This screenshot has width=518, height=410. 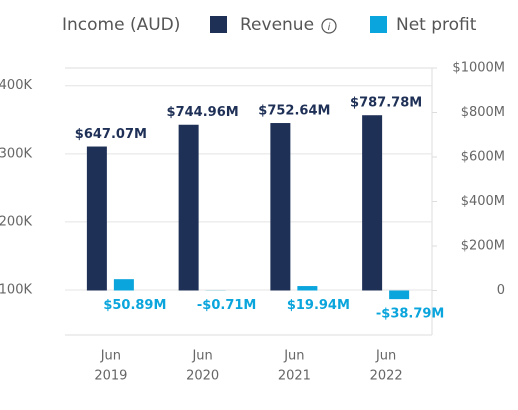 What do you see at coordinates (111, 134) in the screenshot?
I see `value-label: $647.07M` at bounding box center [111, 134].